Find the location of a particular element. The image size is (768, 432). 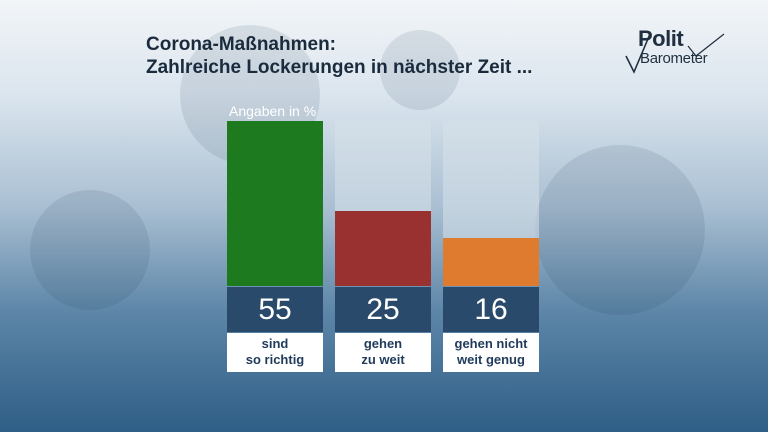

unit-label: Angaben in % is located at coordinates (273, 111).